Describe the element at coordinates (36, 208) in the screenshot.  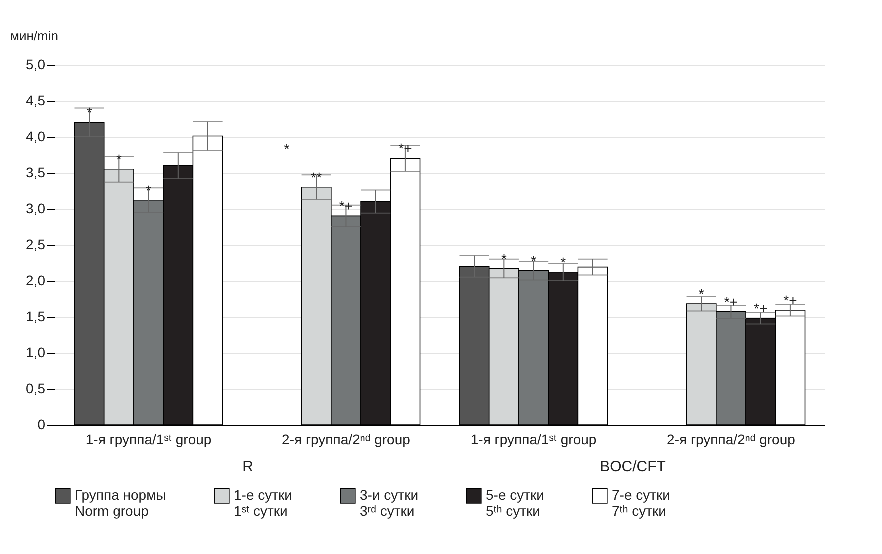
I see `y-tick-label: 3,0` at that location.